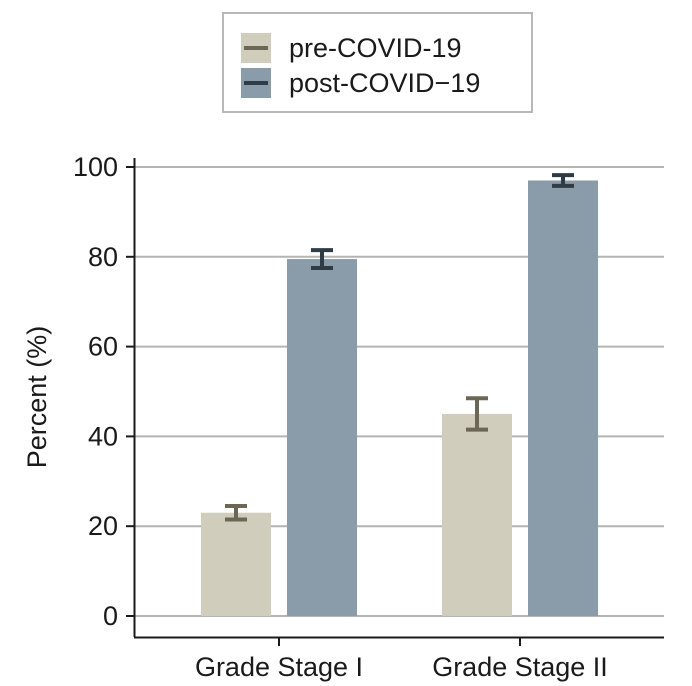 The image size is (692, 686). Describe the element at coordinates (103, 436) in the screenshot. I see `y-tick-label-40: 40` at that location.